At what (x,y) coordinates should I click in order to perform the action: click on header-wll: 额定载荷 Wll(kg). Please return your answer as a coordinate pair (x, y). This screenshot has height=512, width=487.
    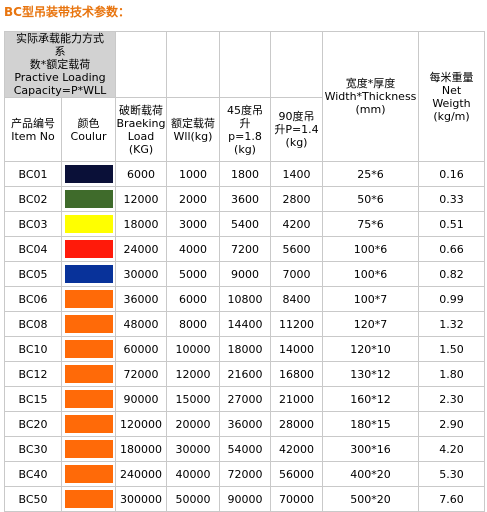
    Looking at the image, I should click on (193, 129).